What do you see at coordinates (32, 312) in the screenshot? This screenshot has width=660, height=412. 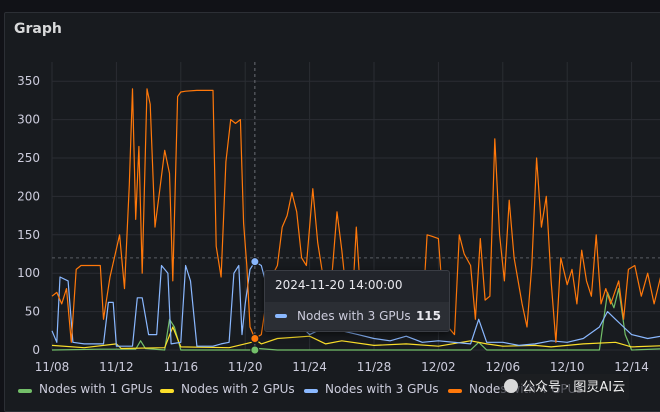 I see `y-tick-label: 50` at bounding box center [32, 312].